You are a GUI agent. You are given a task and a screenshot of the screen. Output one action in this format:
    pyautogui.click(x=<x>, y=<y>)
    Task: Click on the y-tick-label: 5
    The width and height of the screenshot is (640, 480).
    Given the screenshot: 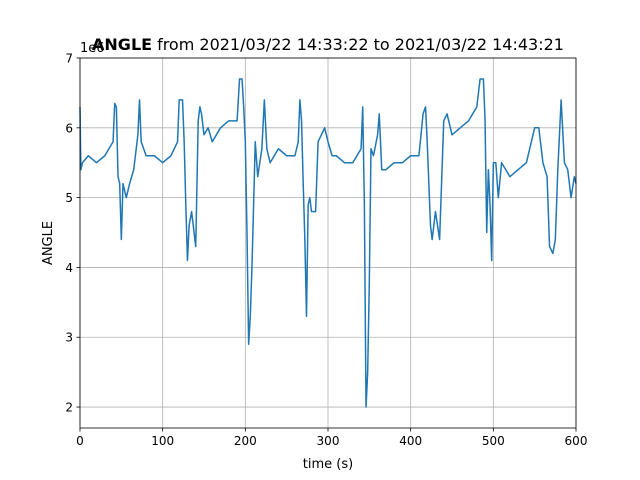 What is the action you would take?
    pyautogui.click(x=69, y=198)
    